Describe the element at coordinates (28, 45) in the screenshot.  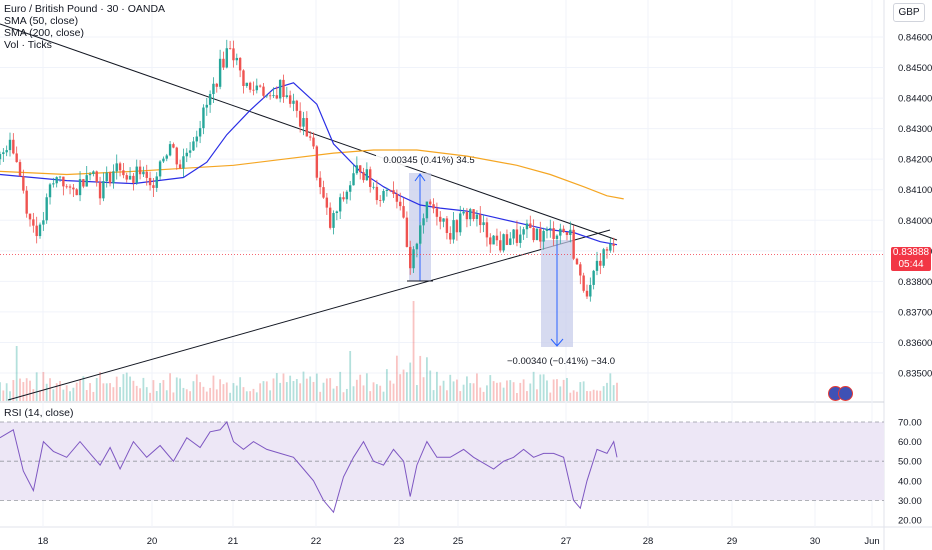
I see `volume-legend: Vol · Ticks` at that location.